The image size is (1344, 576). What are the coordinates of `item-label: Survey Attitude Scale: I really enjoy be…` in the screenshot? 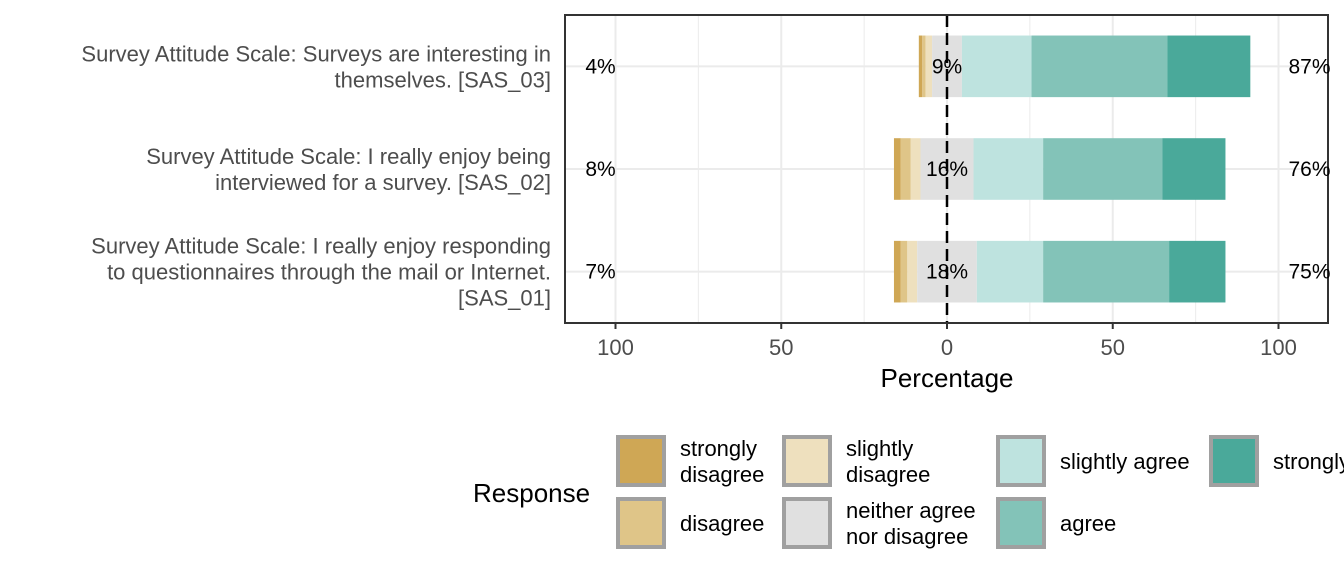 It's located at (348, 169).